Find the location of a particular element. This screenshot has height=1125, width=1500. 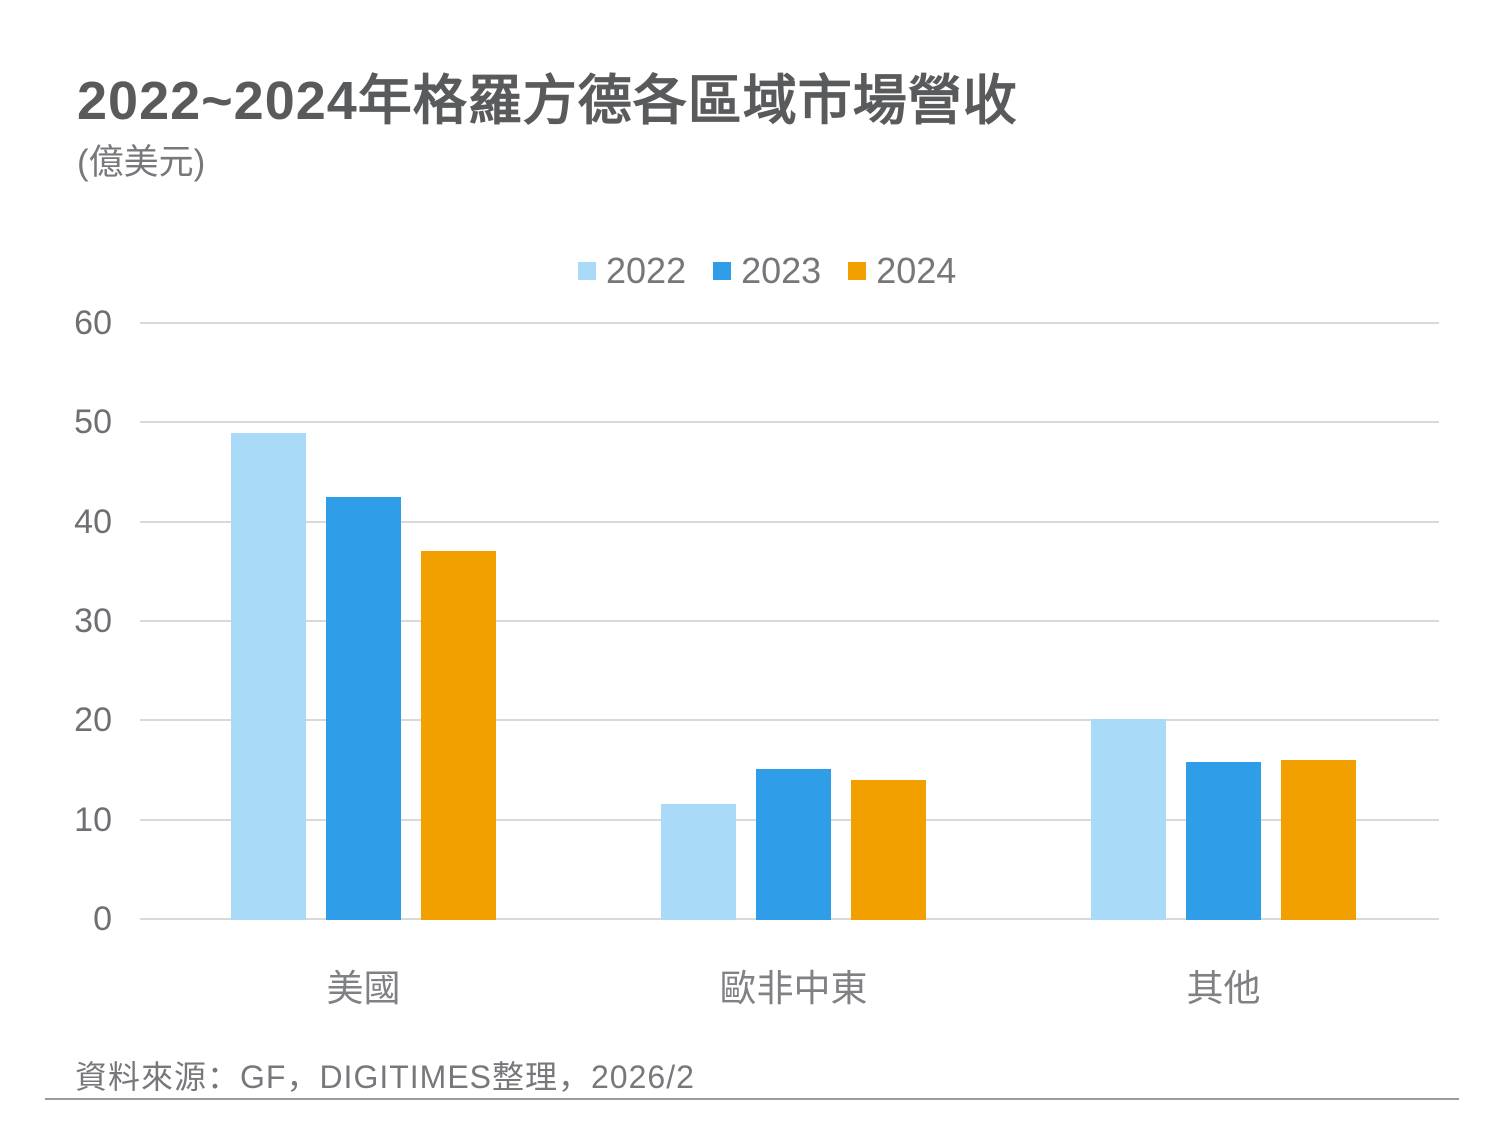

legend-swatch-2022 is located at coordinates (587, 271).